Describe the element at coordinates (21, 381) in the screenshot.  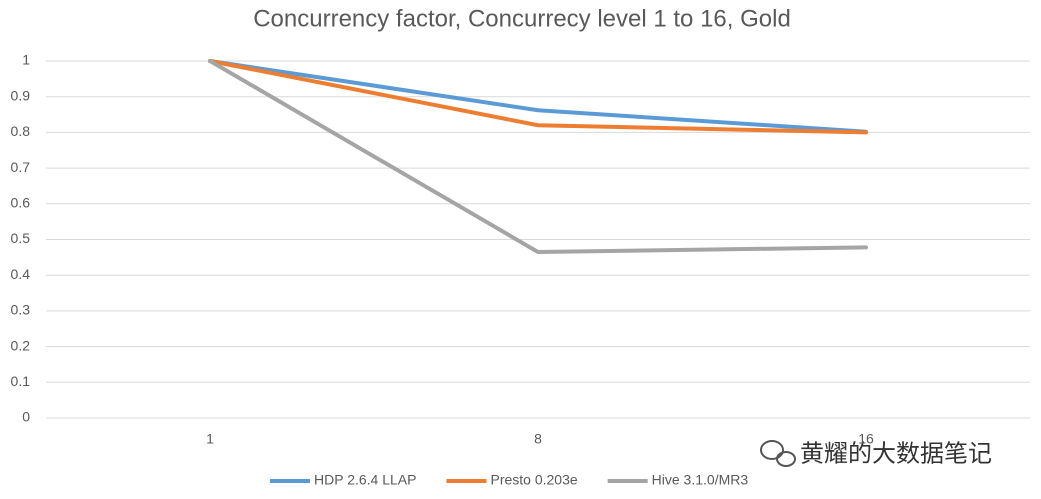
I see `y-tick-label: 0.1` at that location.